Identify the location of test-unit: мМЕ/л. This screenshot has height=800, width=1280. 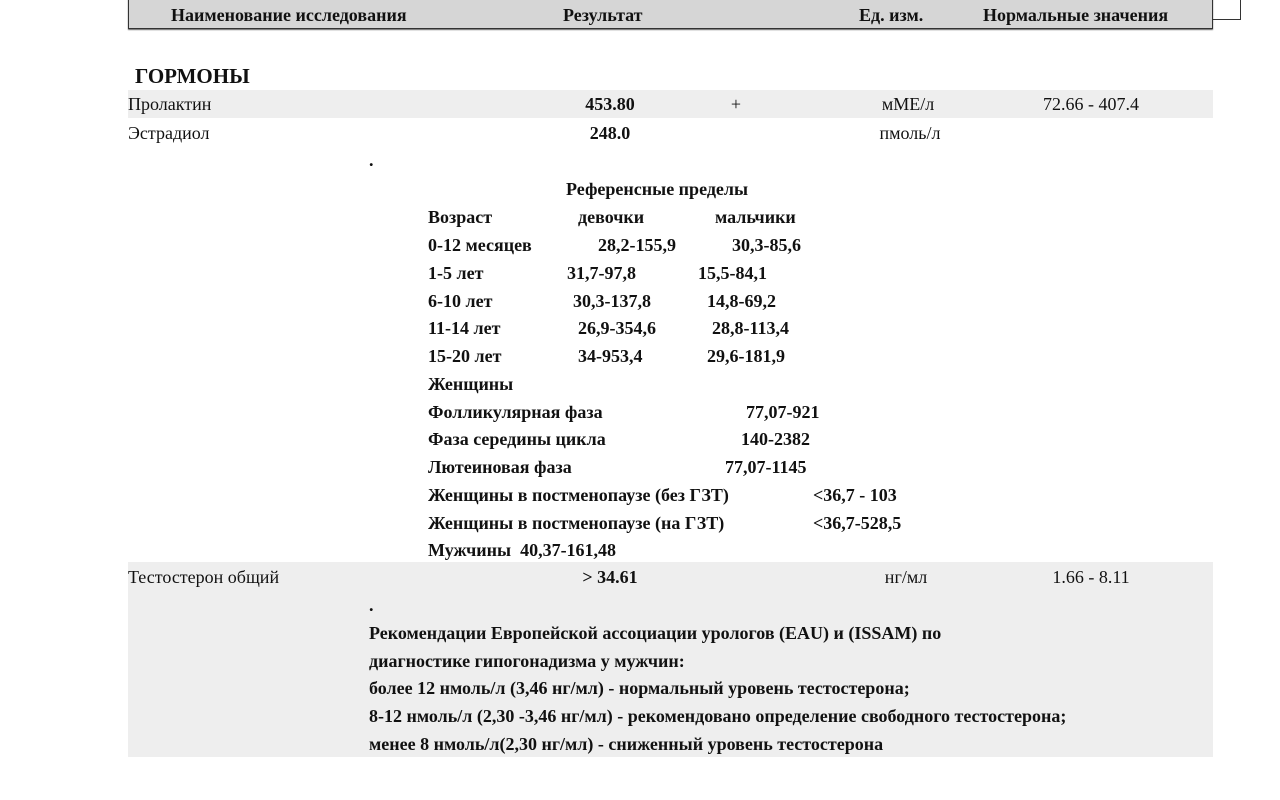
(908, 104).